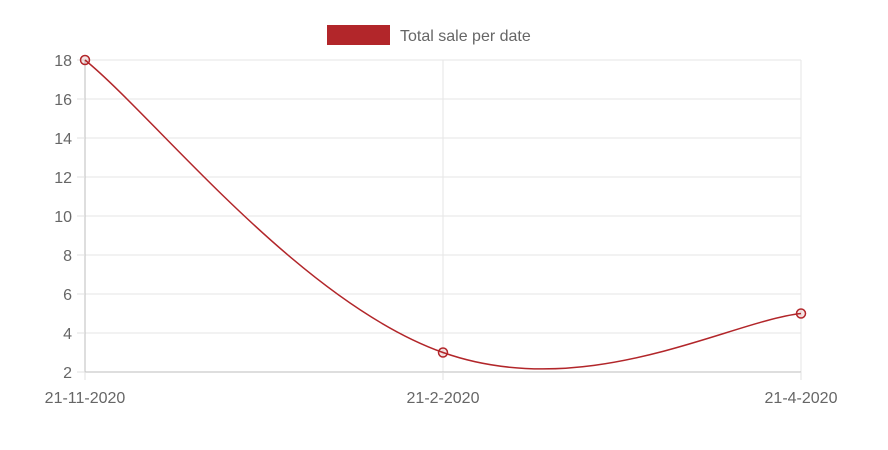  I want to click on legend-label: Total sale per date, so click(465, 36).